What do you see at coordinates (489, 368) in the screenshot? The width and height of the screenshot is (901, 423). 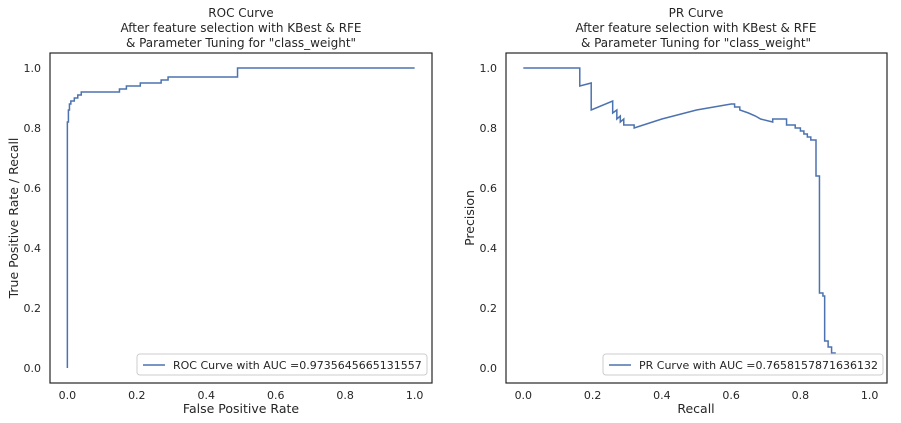 I see `pr-y-tick-label: 0.0` at bounding box center [489, 368].